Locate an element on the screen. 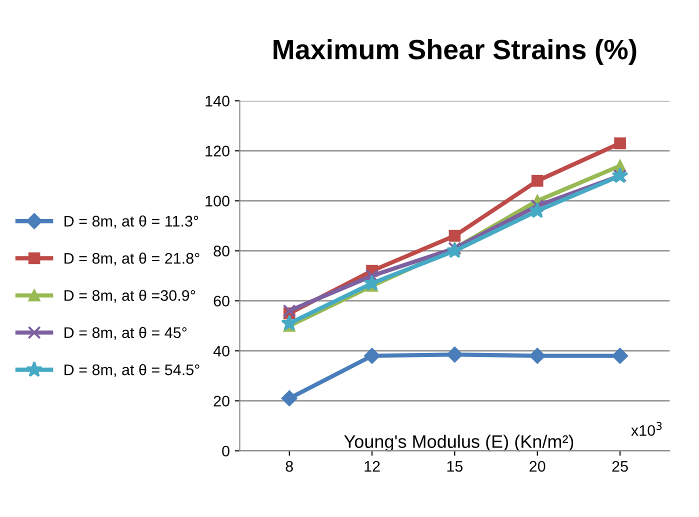 The width and height of the screenshot is (699, 517). y-tick-label: 140 is located at coordinates (218, 101).